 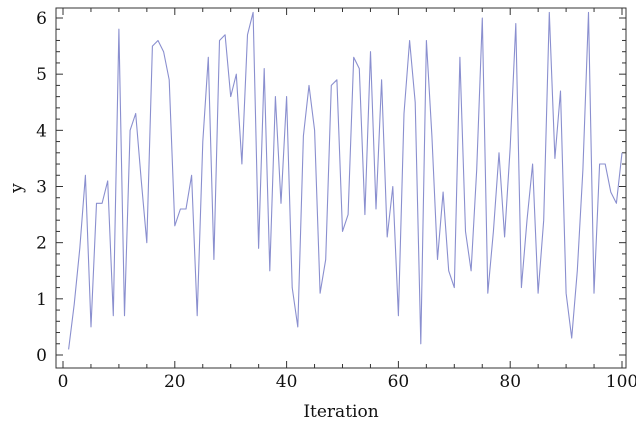 I want to click on y-tick-label: 6, so click(x=41, y=19).